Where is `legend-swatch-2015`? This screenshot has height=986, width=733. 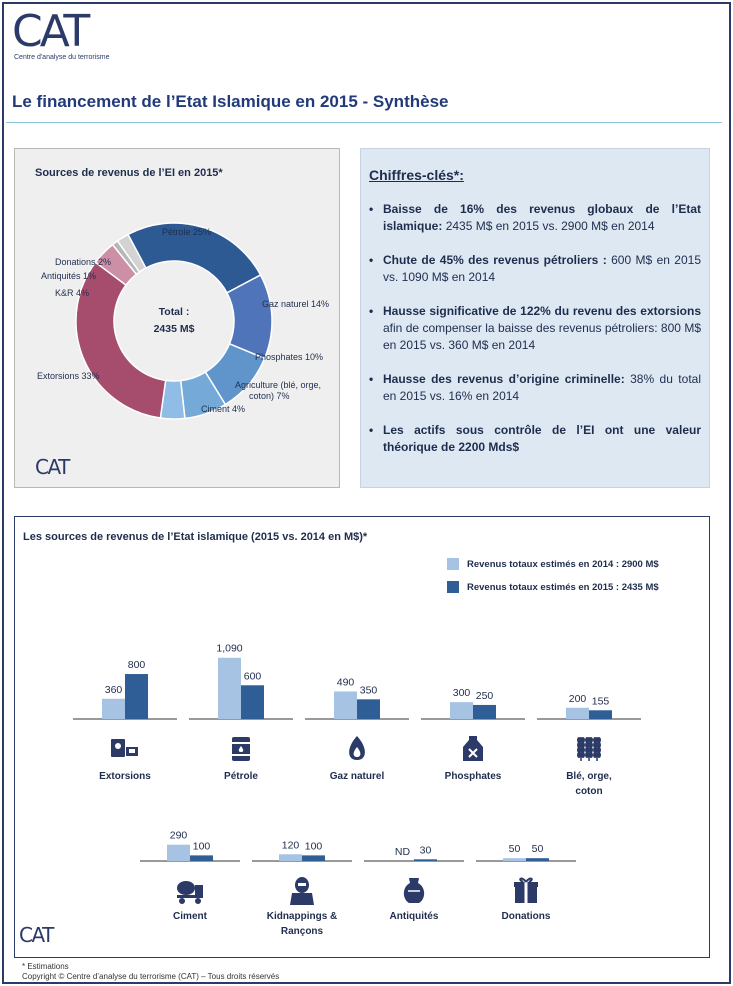 legend-swatch-2015 is located at coordinates (453, 587).